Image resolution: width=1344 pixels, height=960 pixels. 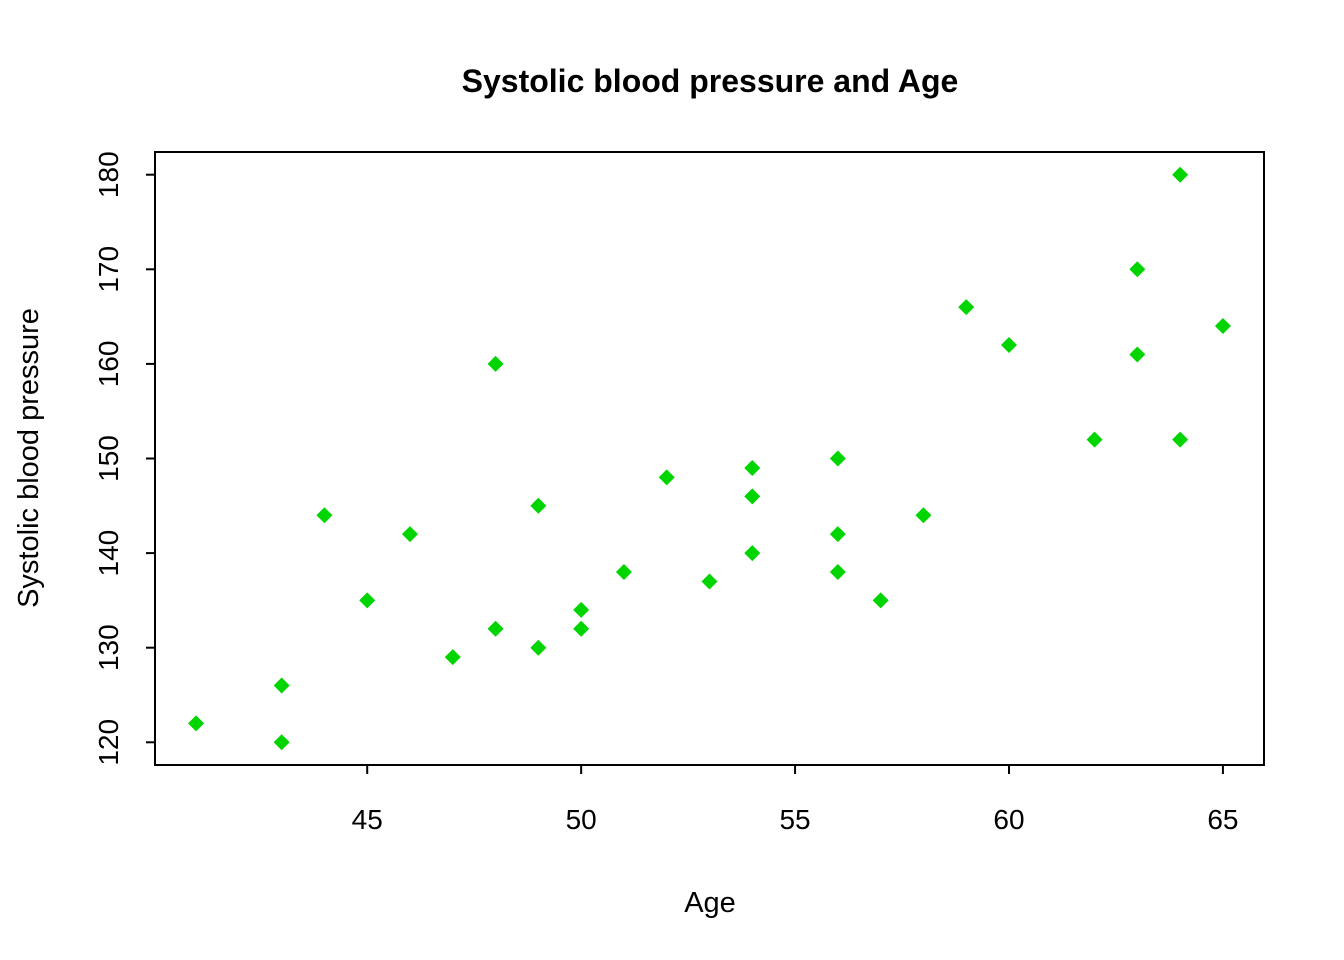 I want to click on x-tick-label: 65, so click(x=1222, y=819).